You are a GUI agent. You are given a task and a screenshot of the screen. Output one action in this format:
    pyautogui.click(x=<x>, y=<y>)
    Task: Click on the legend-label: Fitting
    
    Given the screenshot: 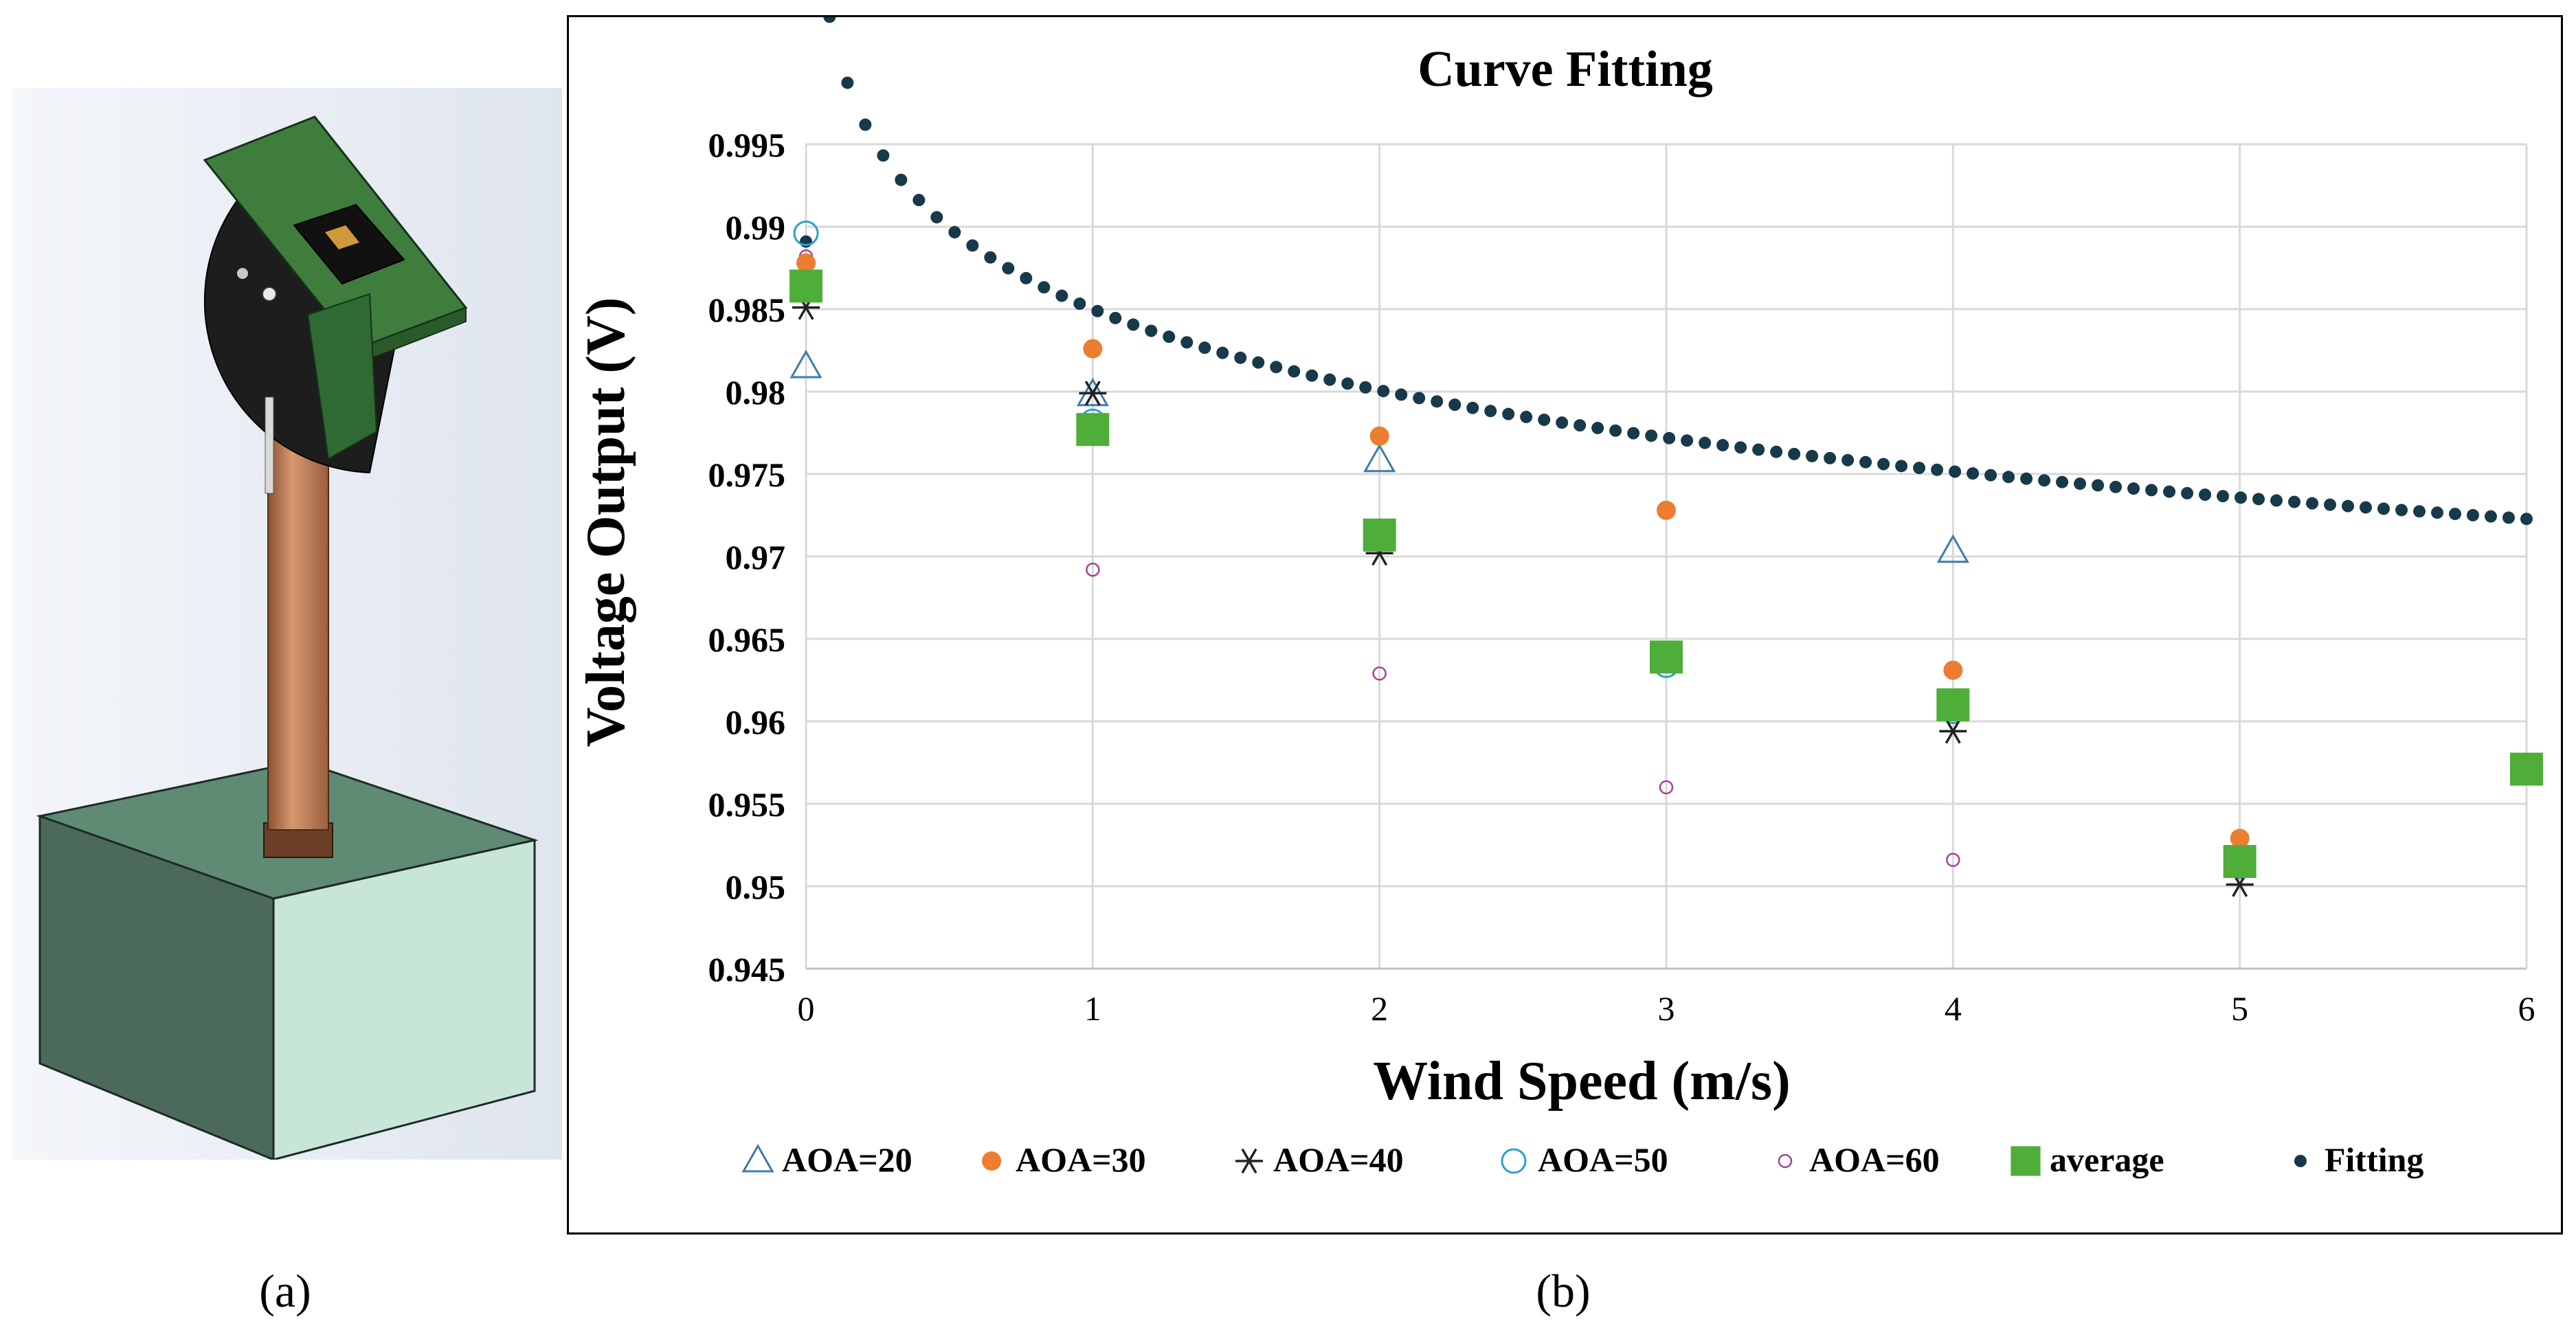 What is the action you would take?
    pyautogui.click(x=2374, y=1159)
    